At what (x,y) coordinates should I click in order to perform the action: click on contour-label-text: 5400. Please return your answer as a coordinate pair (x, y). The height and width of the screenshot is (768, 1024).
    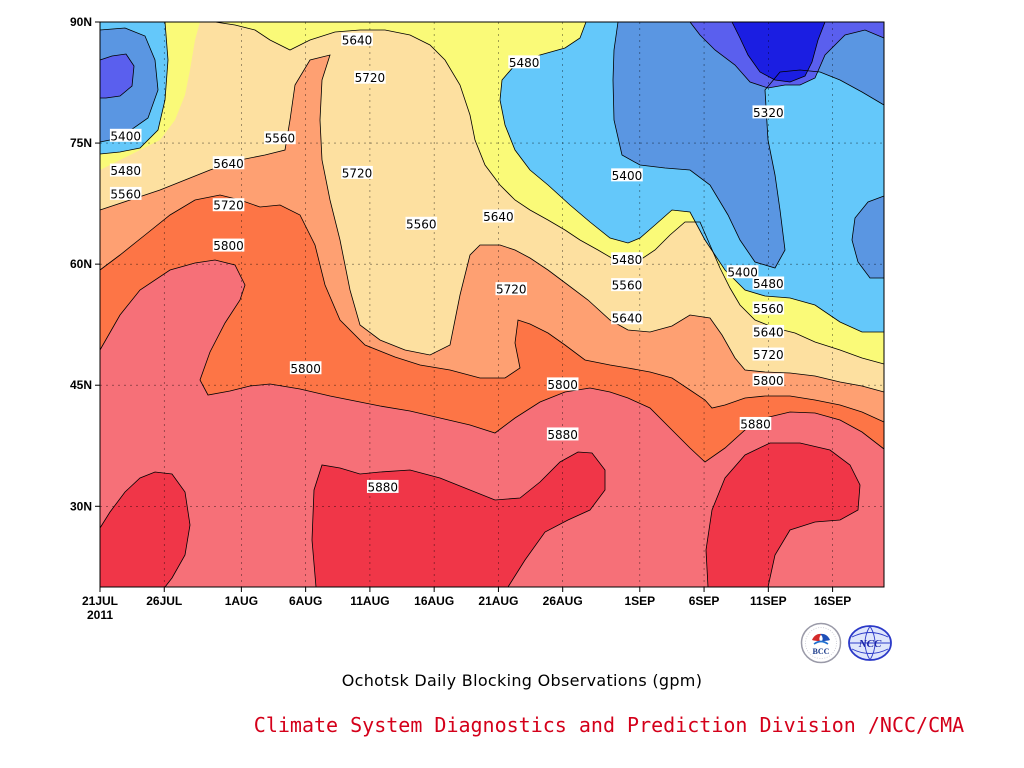
    Looking at the image, I should click on (627, 176).